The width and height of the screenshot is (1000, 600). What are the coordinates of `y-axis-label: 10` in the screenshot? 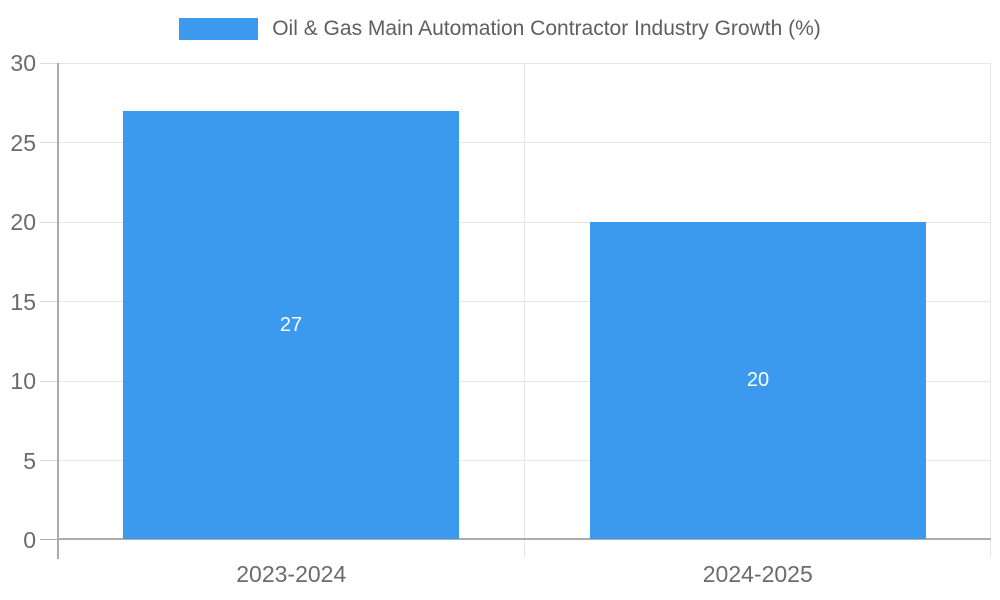 It's located at (23, 381).